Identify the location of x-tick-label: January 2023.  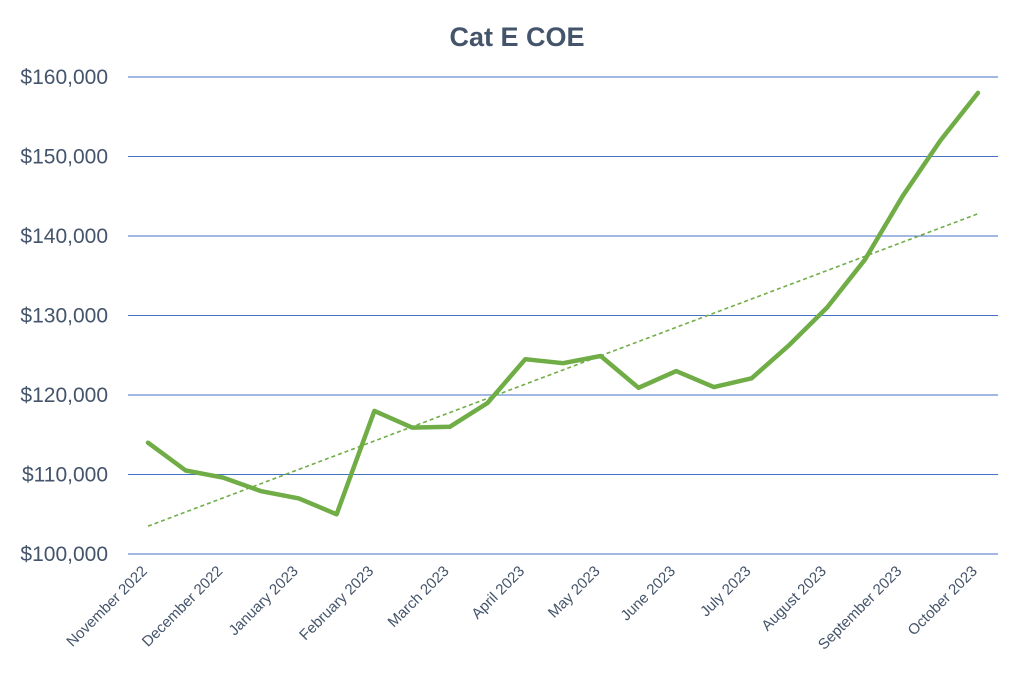
(263, 601).